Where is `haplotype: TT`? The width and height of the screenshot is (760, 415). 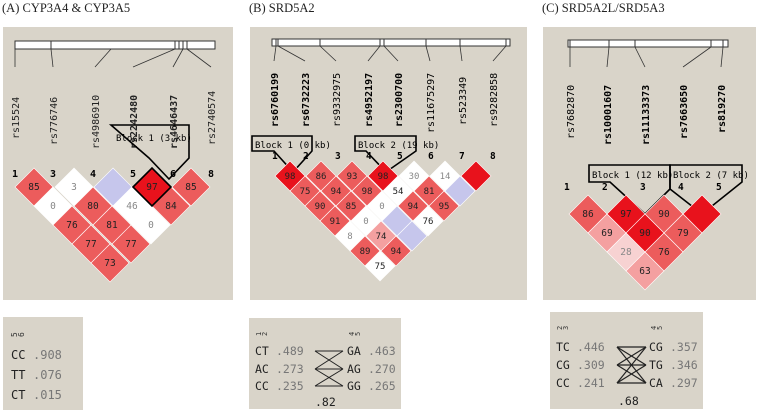 haplotype: TT is located at coordinates (18, 375).